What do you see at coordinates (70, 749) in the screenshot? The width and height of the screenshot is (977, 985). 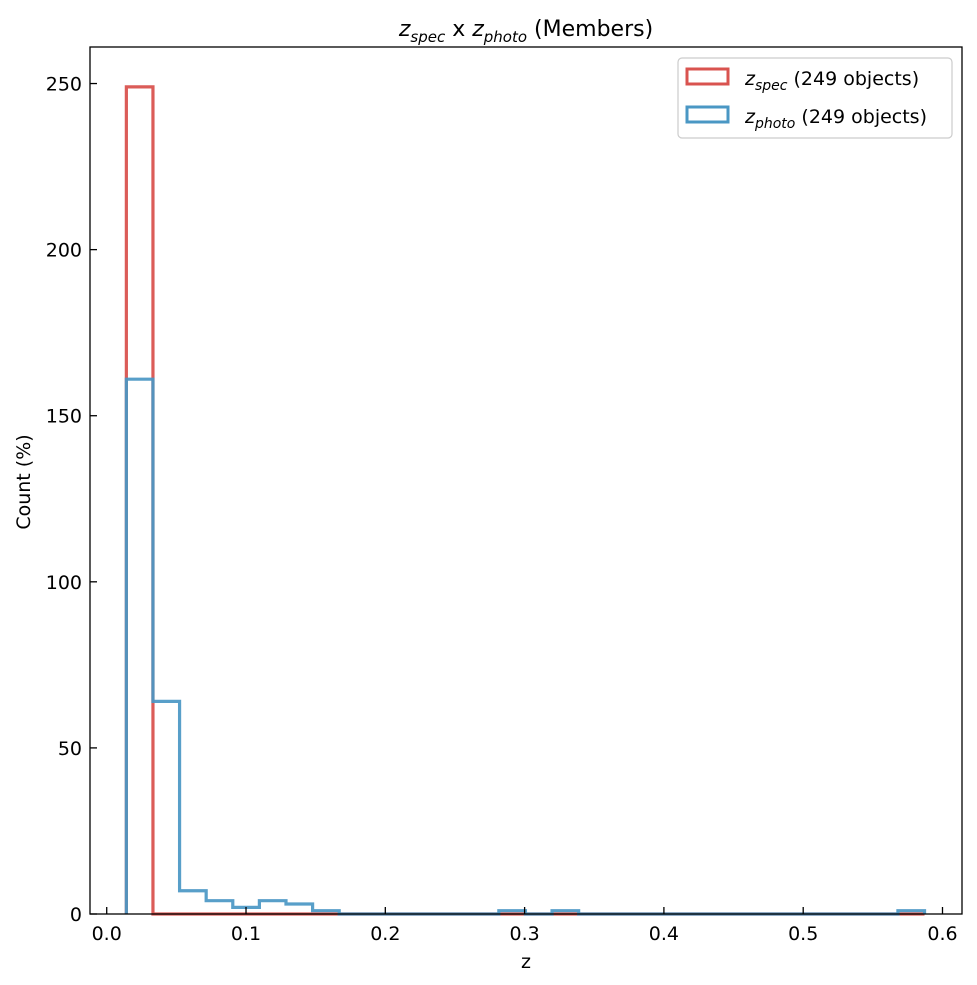 I see `y-tick-label: 50` at bounding box center [70, 749].